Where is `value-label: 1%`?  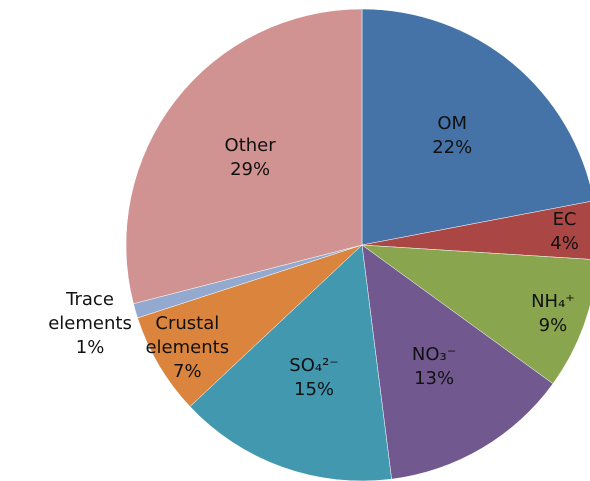 value-label: 1% is located at coordinates (90, 347).